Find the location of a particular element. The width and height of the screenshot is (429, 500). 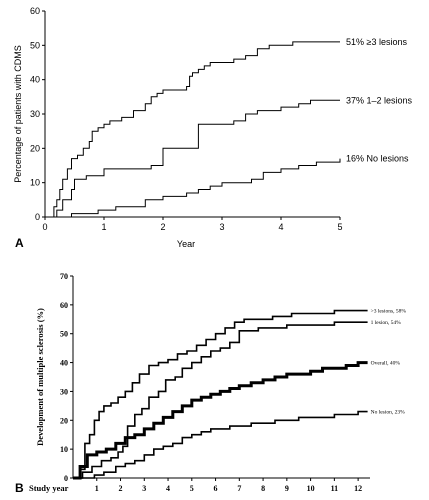

panel-b-y-tick-label: 50 is located at coordinates (64, 334).